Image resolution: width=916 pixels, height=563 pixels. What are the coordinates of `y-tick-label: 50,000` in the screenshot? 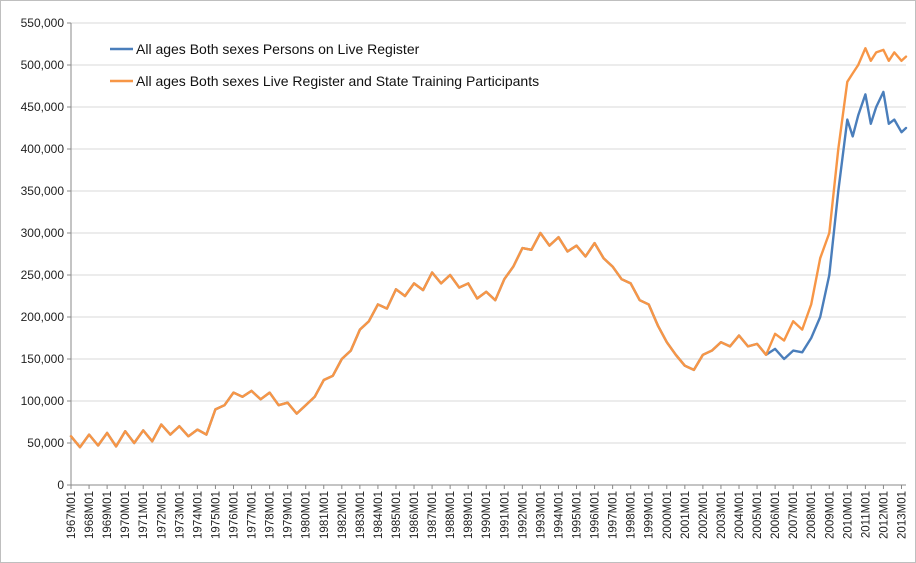 It's located at (45, 443).